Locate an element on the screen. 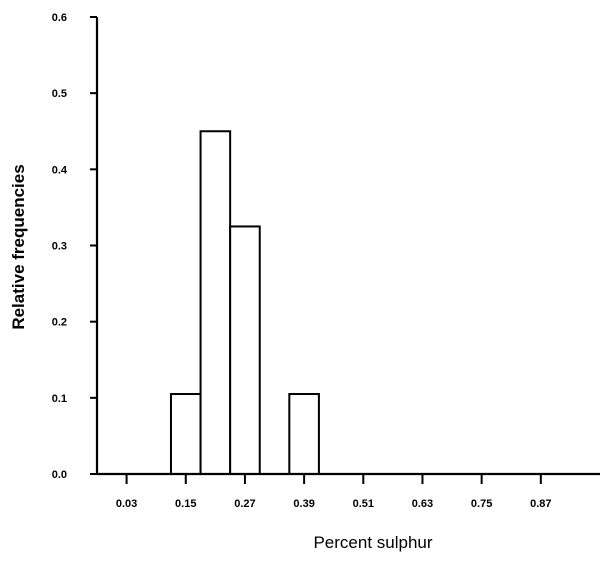 Image resolution: width=606 pixels, height=564 pixels. x-tick-label: 0.87 is located at coordinates (540, 504).